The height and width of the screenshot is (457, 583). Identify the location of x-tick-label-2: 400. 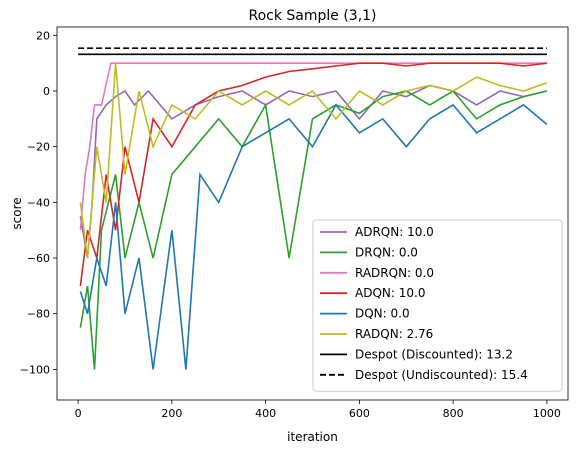
(265, 413).